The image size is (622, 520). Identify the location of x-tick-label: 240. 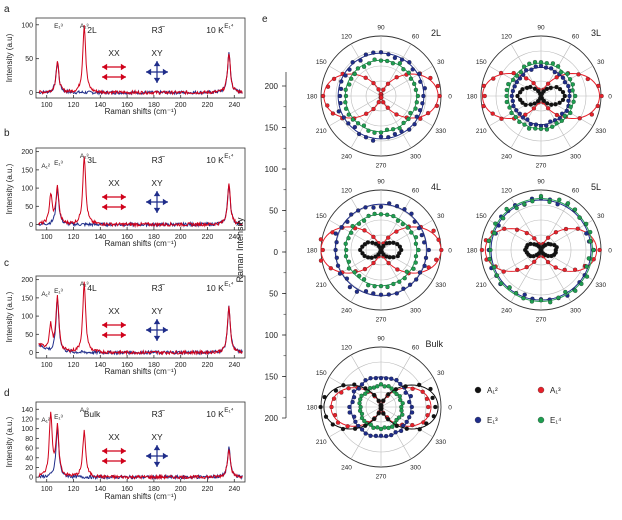
(234, 489).